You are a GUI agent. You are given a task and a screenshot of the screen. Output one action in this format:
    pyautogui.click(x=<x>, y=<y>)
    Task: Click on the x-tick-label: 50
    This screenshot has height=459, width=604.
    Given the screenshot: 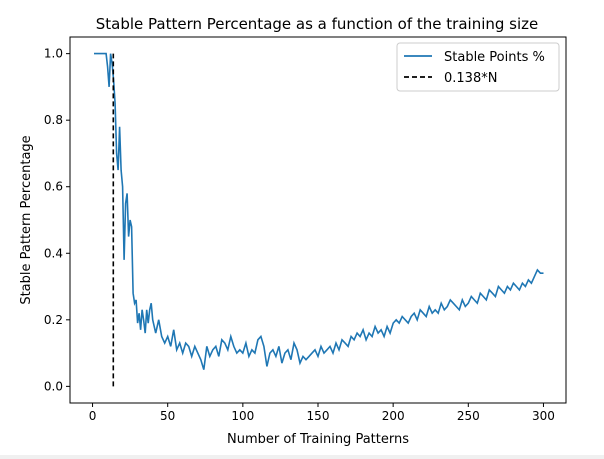 What is the action you would take?
    pyautogui.click(x=167, y=416)
    